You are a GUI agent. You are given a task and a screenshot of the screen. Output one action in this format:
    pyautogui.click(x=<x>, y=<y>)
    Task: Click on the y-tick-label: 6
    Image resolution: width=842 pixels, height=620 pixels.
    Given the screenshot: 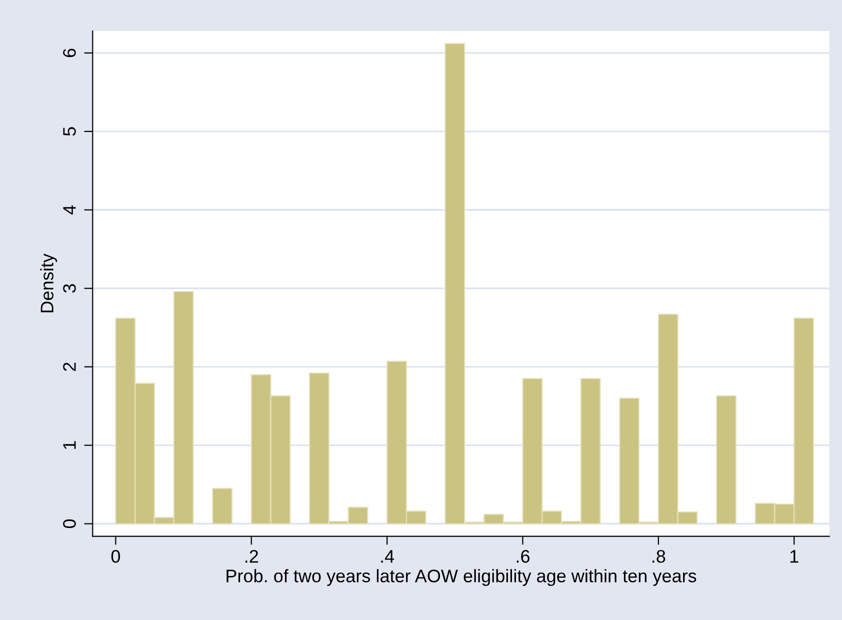 What is the action you would take?
    pyautogui.click(x=69, y=53)
    